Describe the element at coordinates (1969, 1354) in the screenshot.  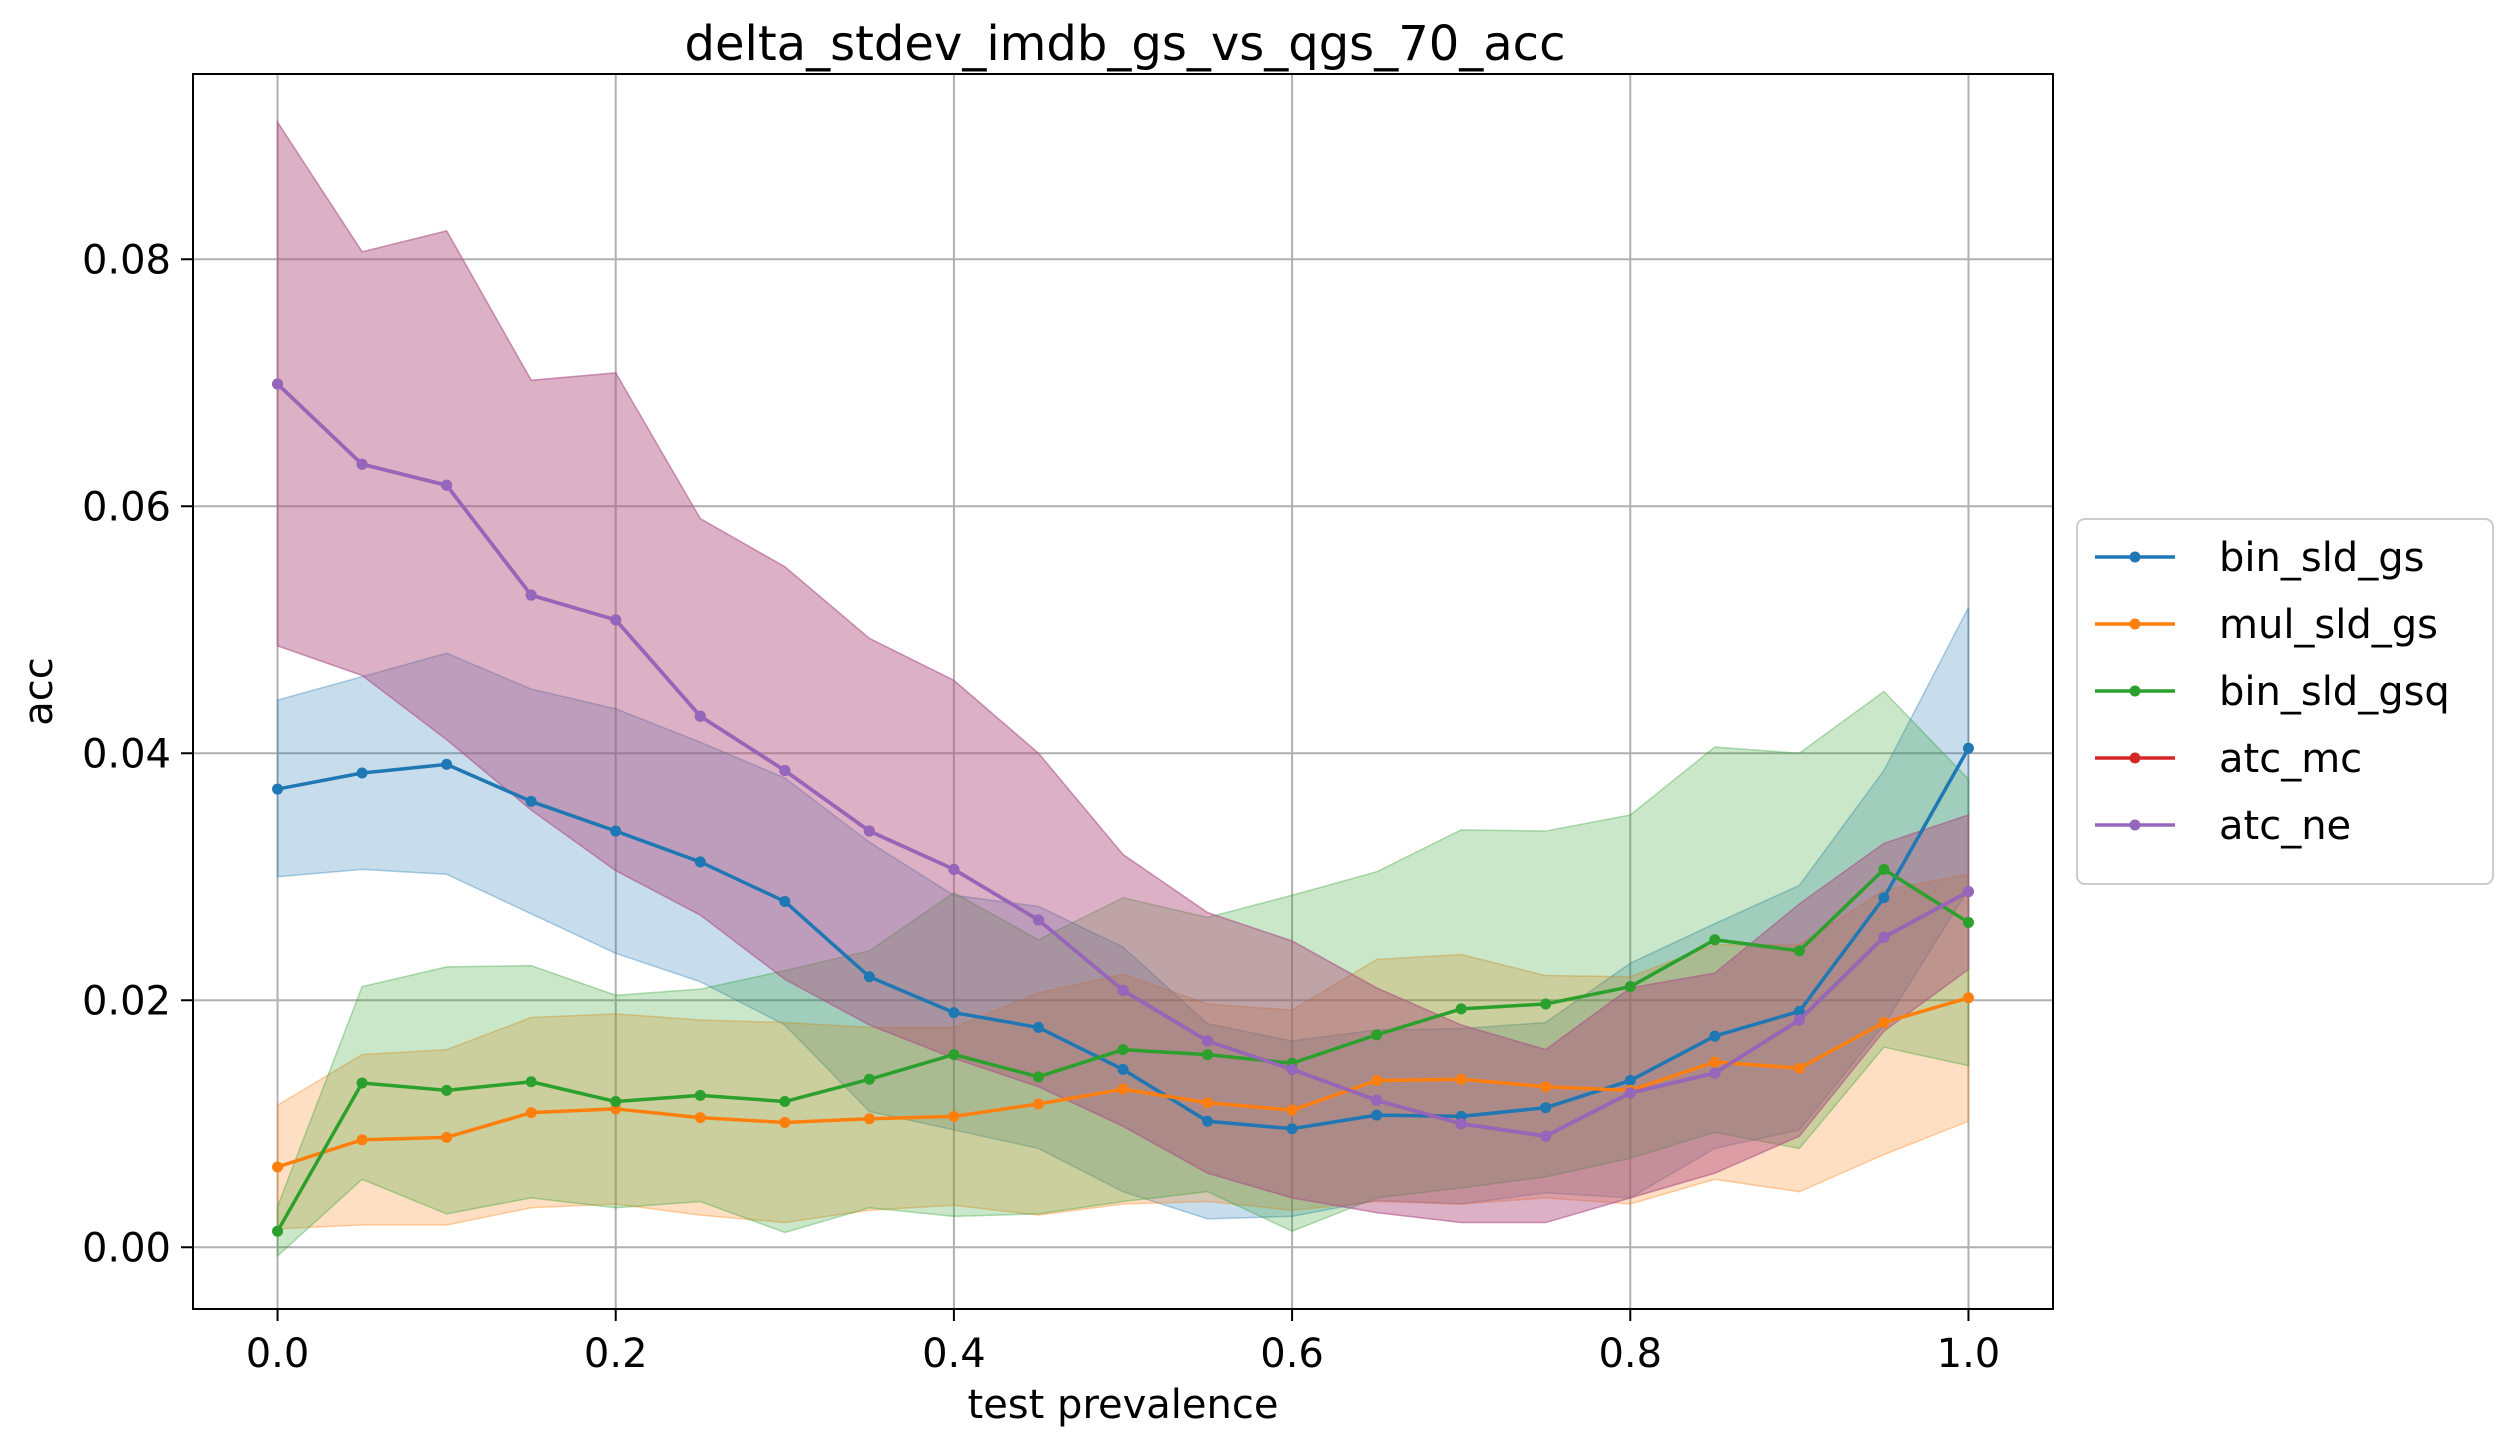
I see `x-tick-label: 1.0` at that location.